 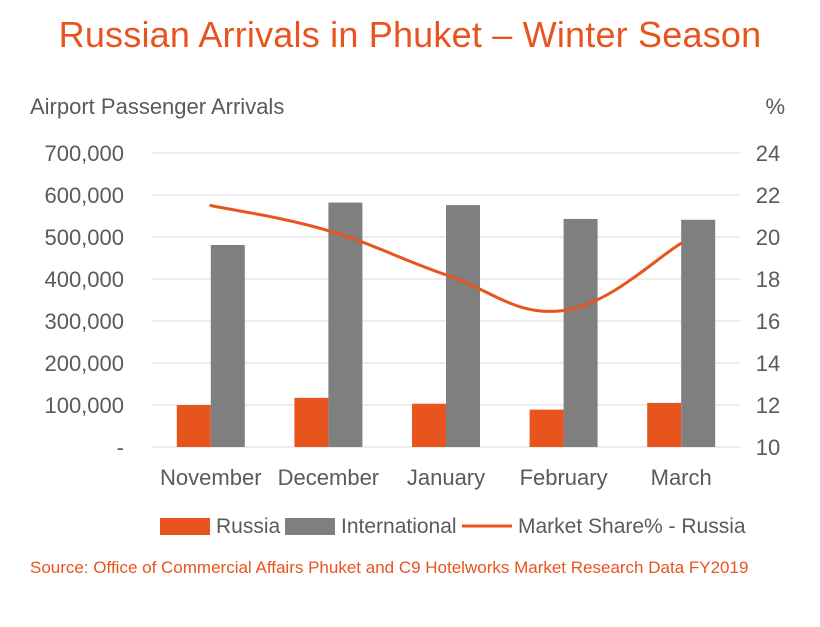 What do you see at coordinates (84, 153) in the screenshot?
I see `y-tick-label: 700,000` at bounding box center [84, 153].